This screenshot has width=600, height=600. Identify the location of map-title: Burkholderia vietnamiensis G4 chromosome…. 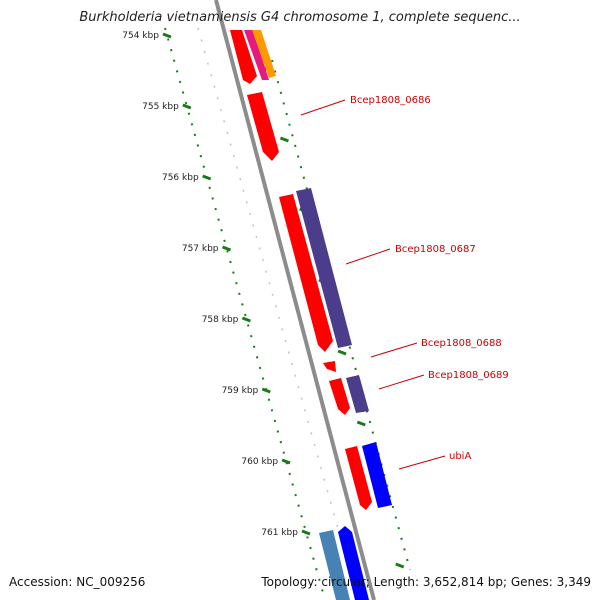
(300, 17).